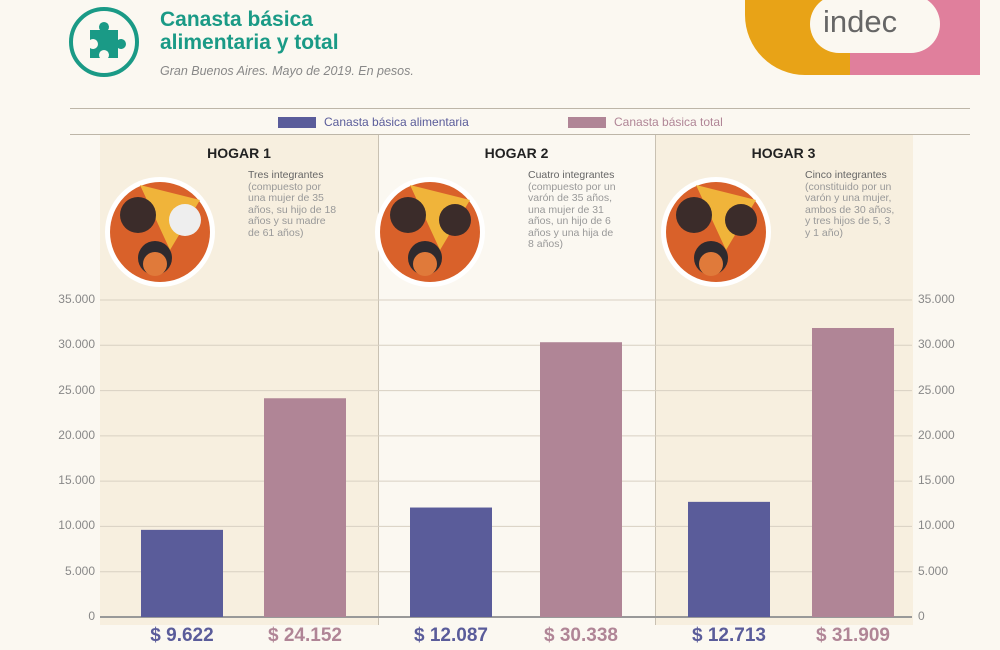  I want to click on value-label: $ 9.622, so click(182, 635).